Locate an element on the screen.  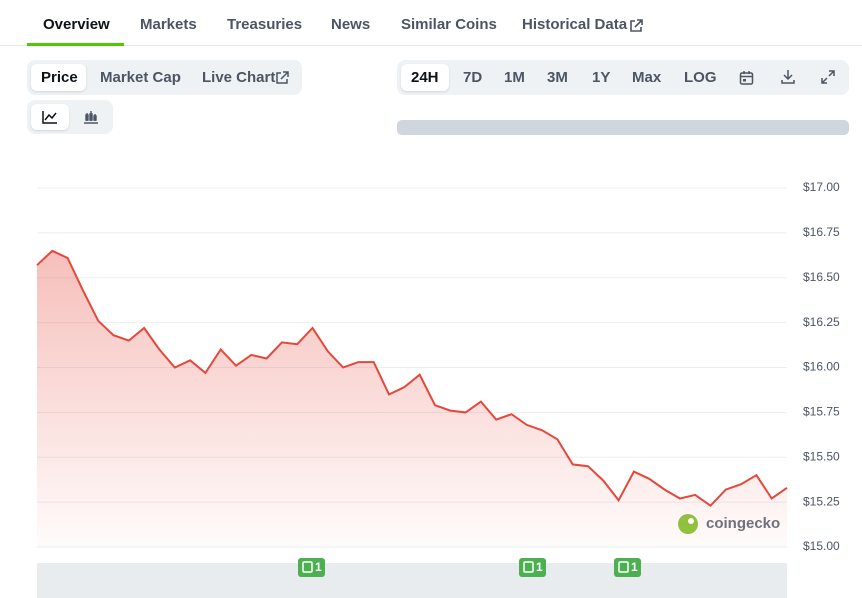
tab: Historical Data is located at coordinates (575, 24).